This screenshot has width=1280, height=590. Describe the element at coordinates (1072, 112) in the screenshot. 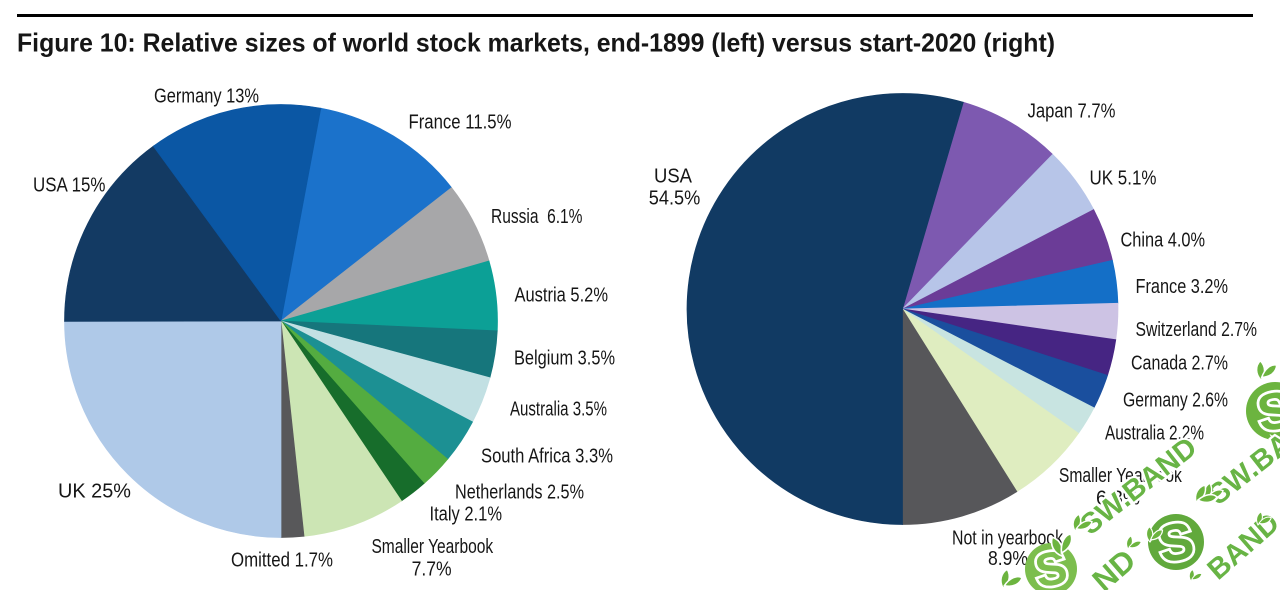

I see `svg-text: Japan 7.7%` at that location.